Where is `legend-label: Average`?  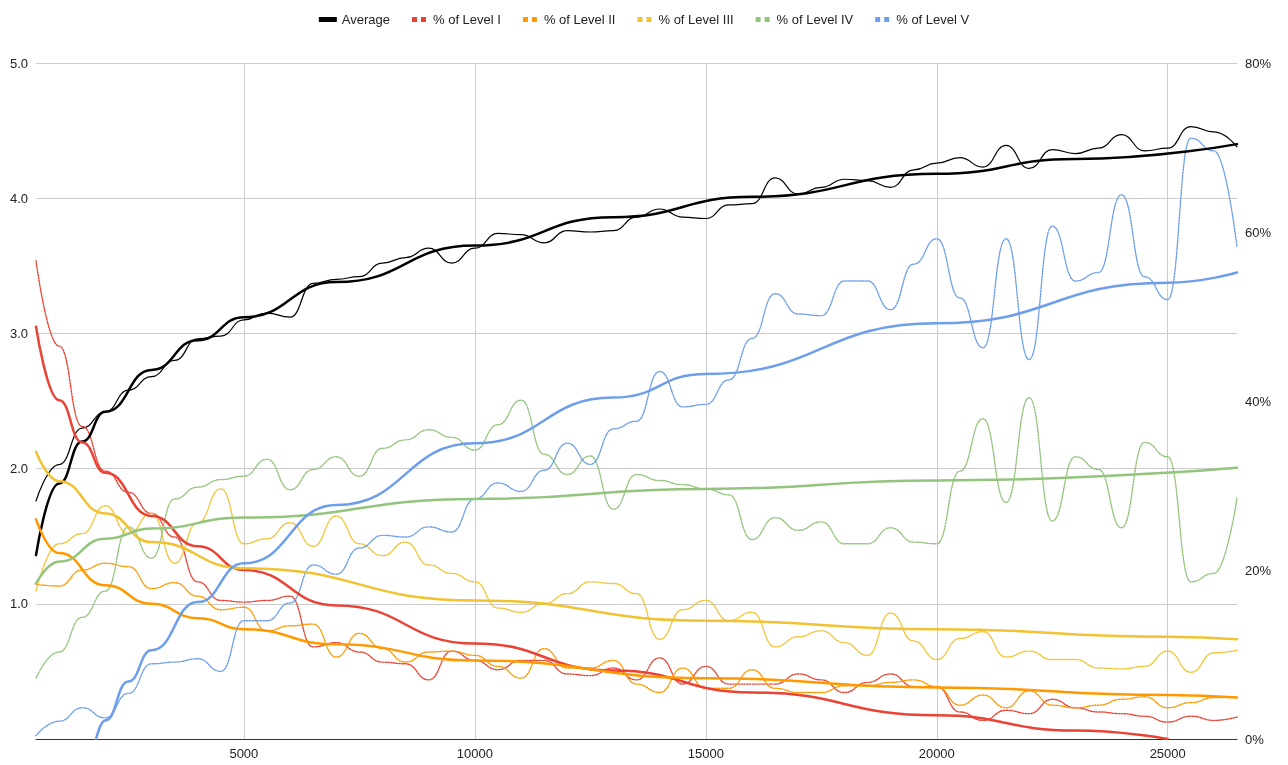 legend-label: Average is located at coordinates (365, 19).